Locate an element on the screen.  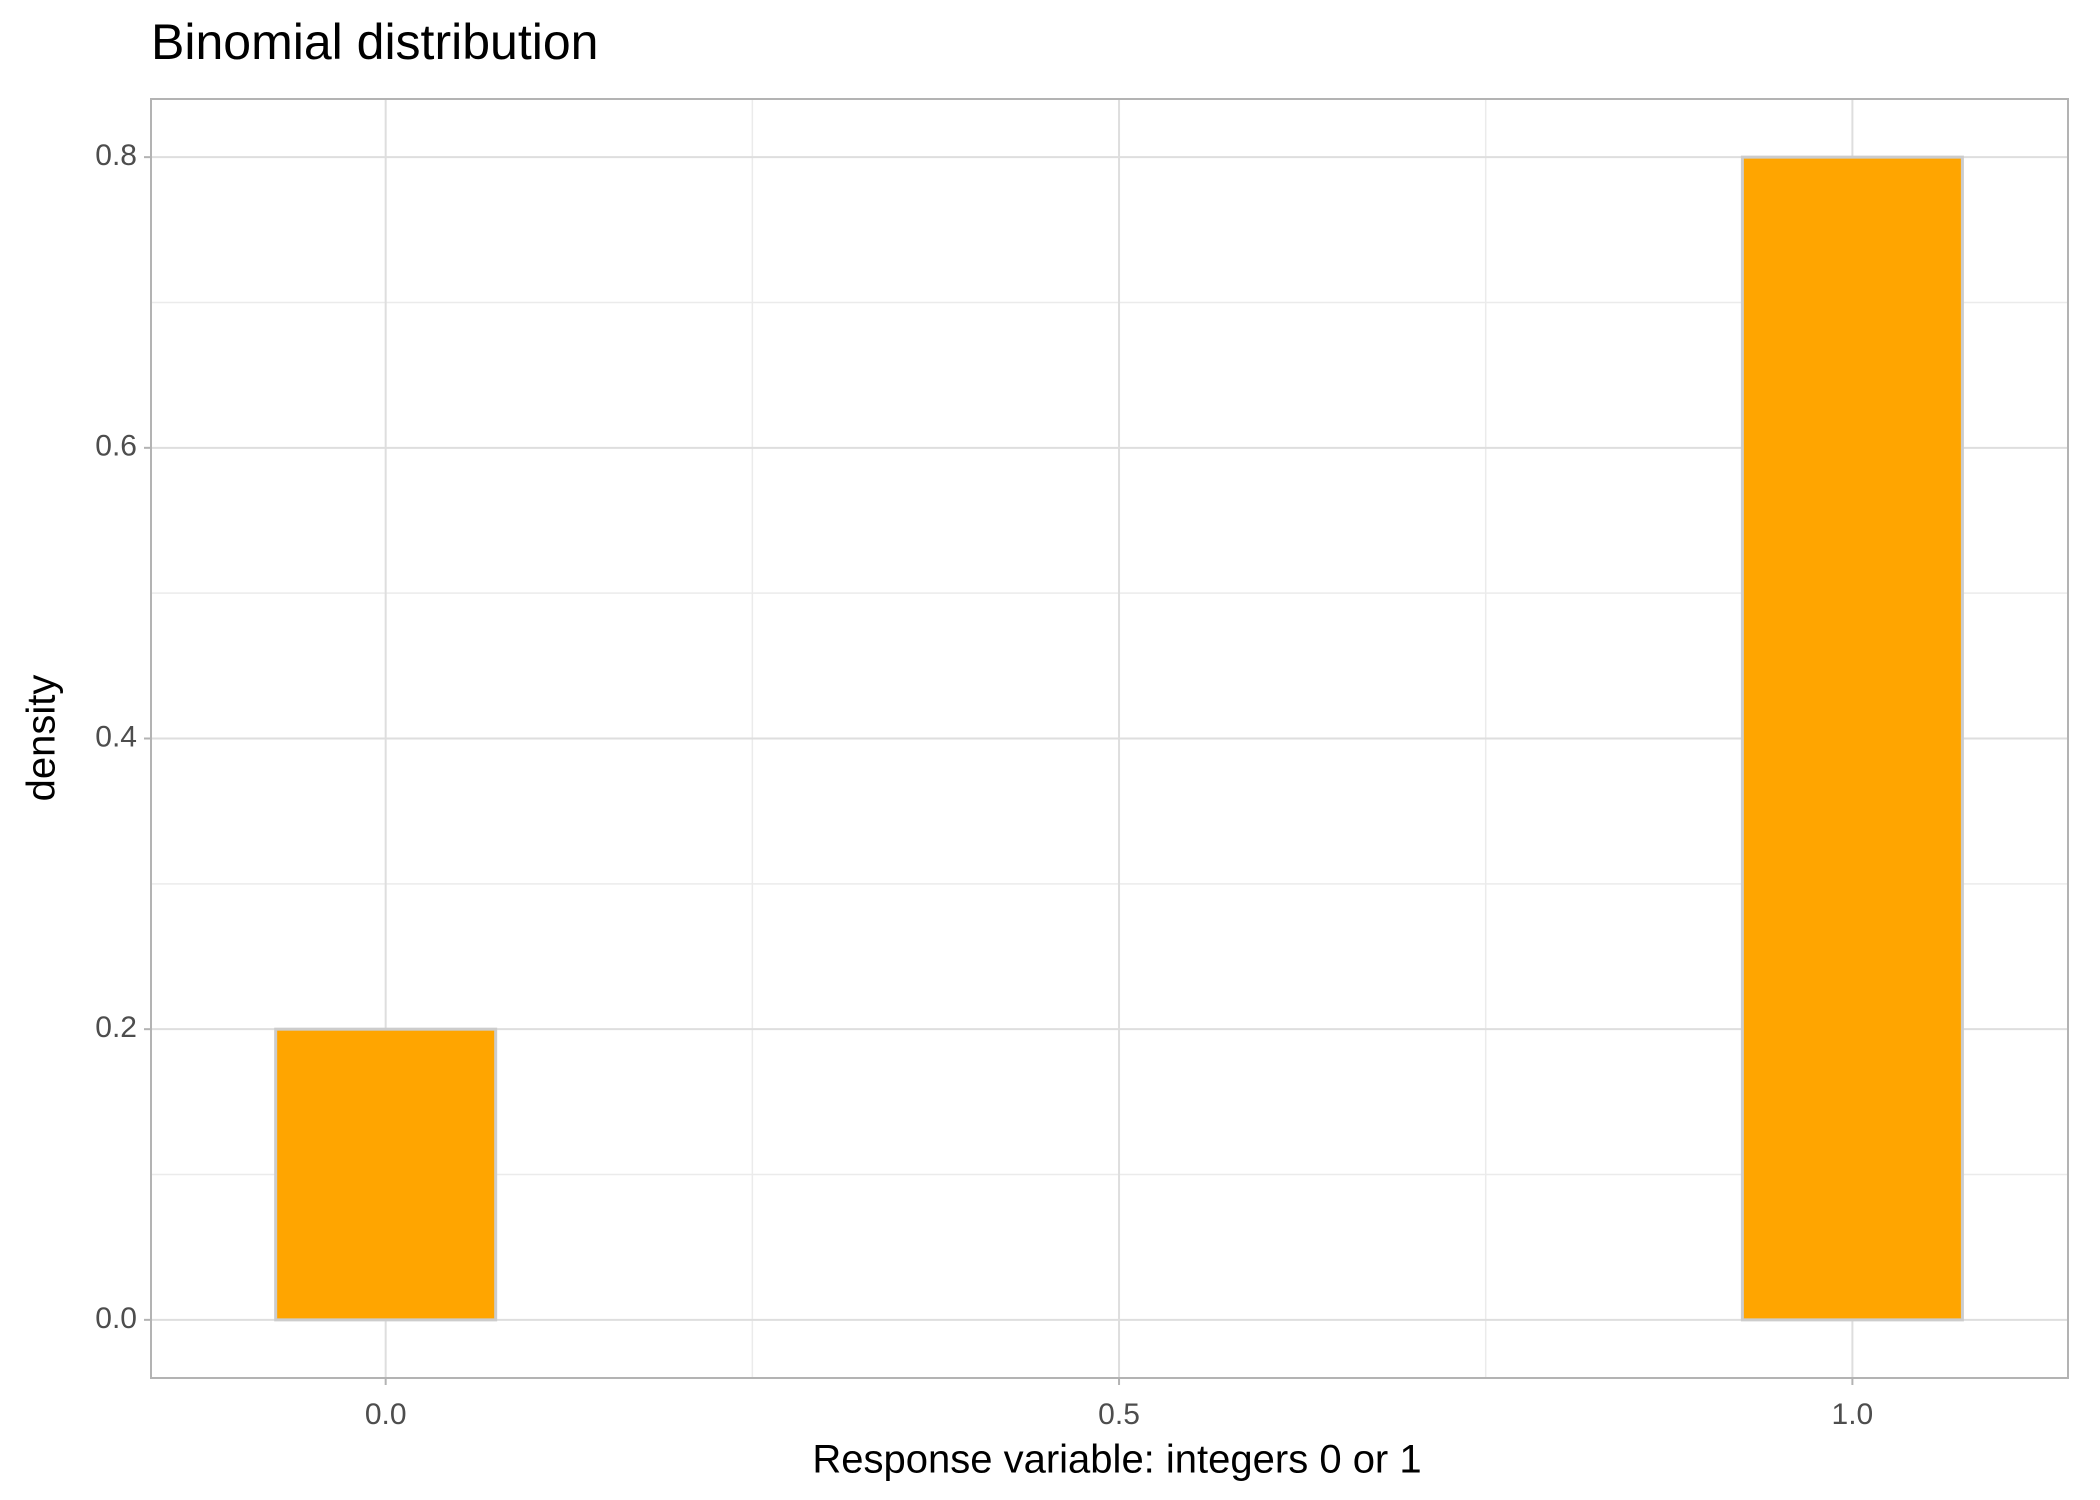
y-tick-label: 0.0 is located at coordinates (116, 1318).